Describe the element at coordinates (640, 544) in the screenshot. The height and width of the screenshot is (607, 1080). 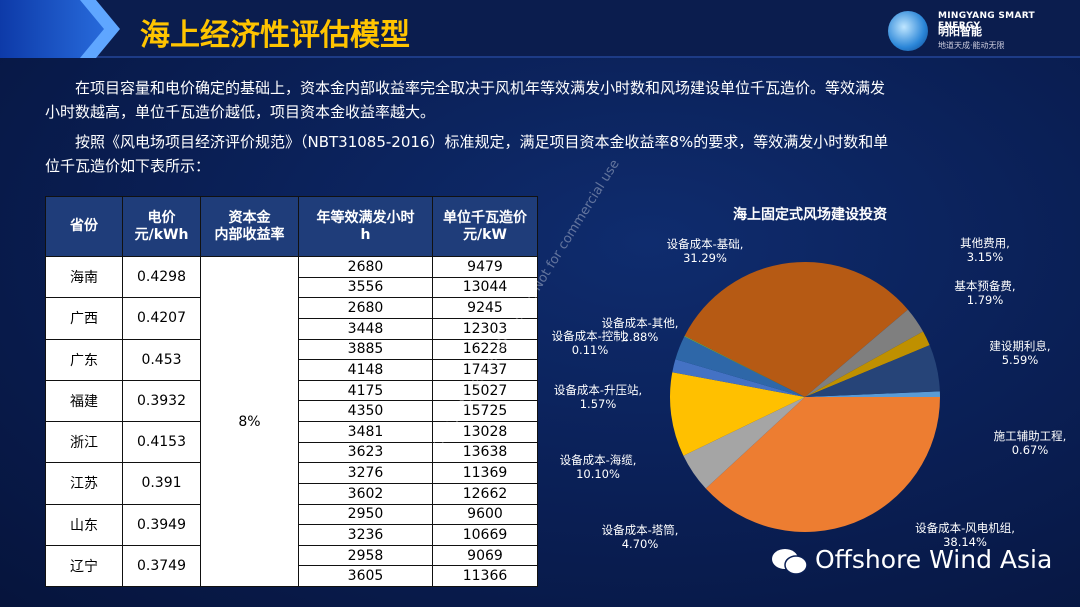
I see `slice-value: 4.70%` at that location.